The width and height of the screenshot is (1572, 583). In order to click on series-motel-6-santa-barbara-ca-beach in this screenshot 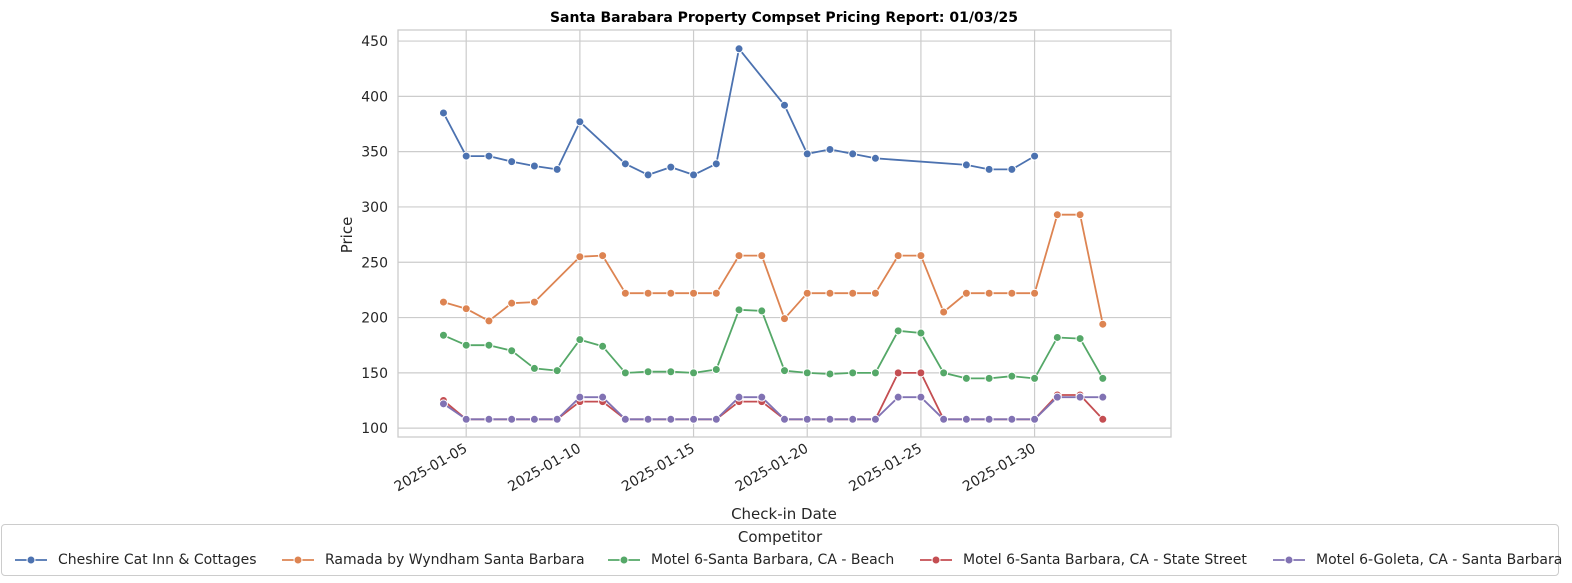, I will do `click(773, 344)`.